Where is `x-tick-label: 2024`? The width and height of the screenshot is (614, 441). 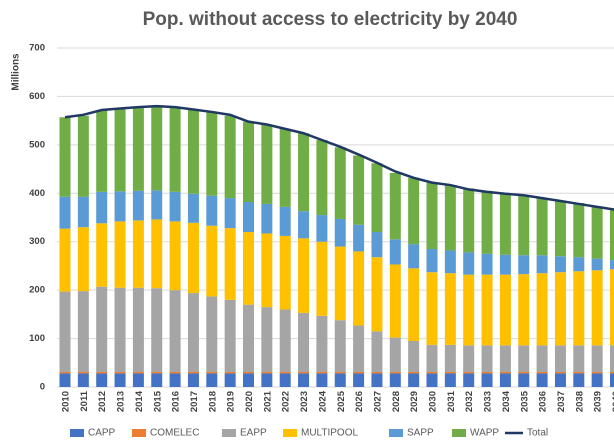
x-tick-label: 2024 is located at coordinates (322, 401).